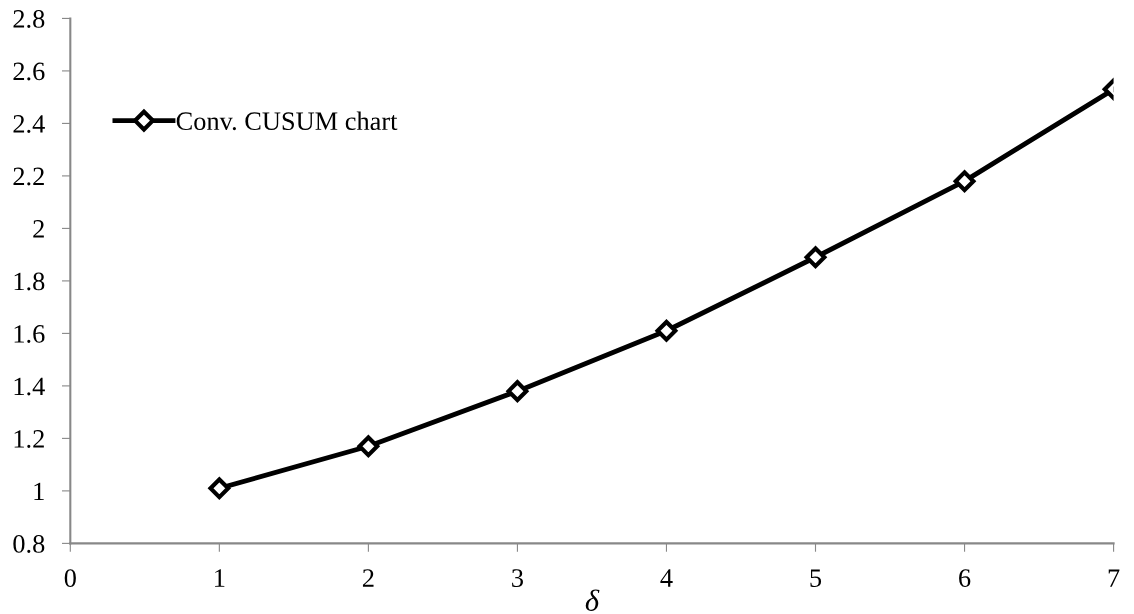  I want to click on x-tick-label: 3, so click(517, 578).